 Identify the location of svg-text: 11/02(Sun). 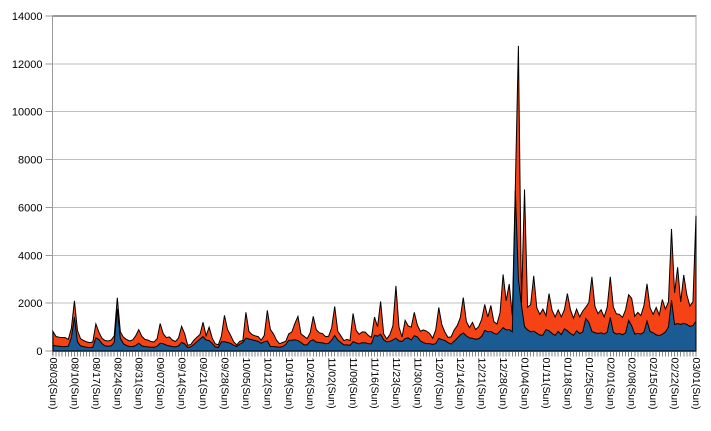
(332, 383).